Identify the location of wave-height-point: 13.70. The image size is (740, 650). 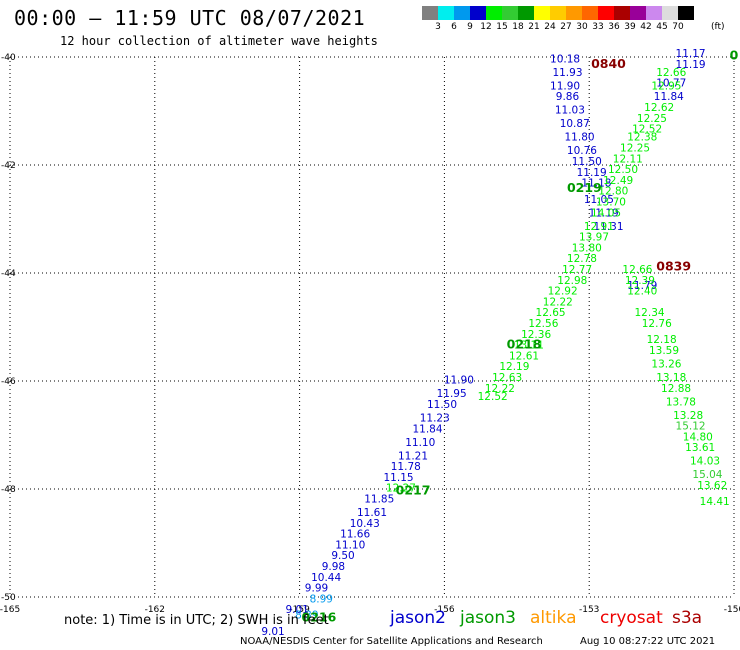
(611, 203).